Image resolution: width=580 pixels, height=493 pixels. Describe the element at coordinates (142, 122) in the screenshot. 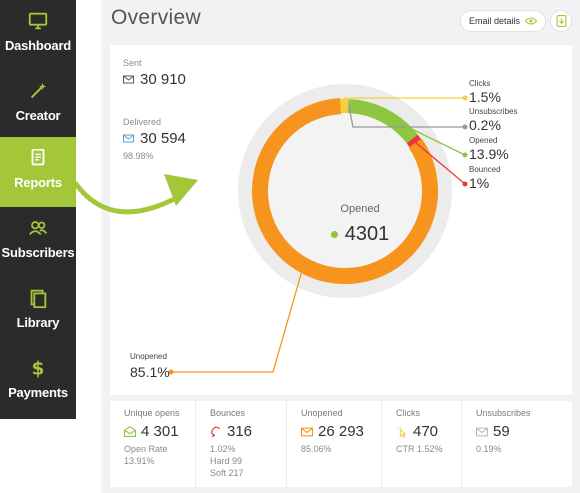

I see `delivered-label: Delivered` at that location.